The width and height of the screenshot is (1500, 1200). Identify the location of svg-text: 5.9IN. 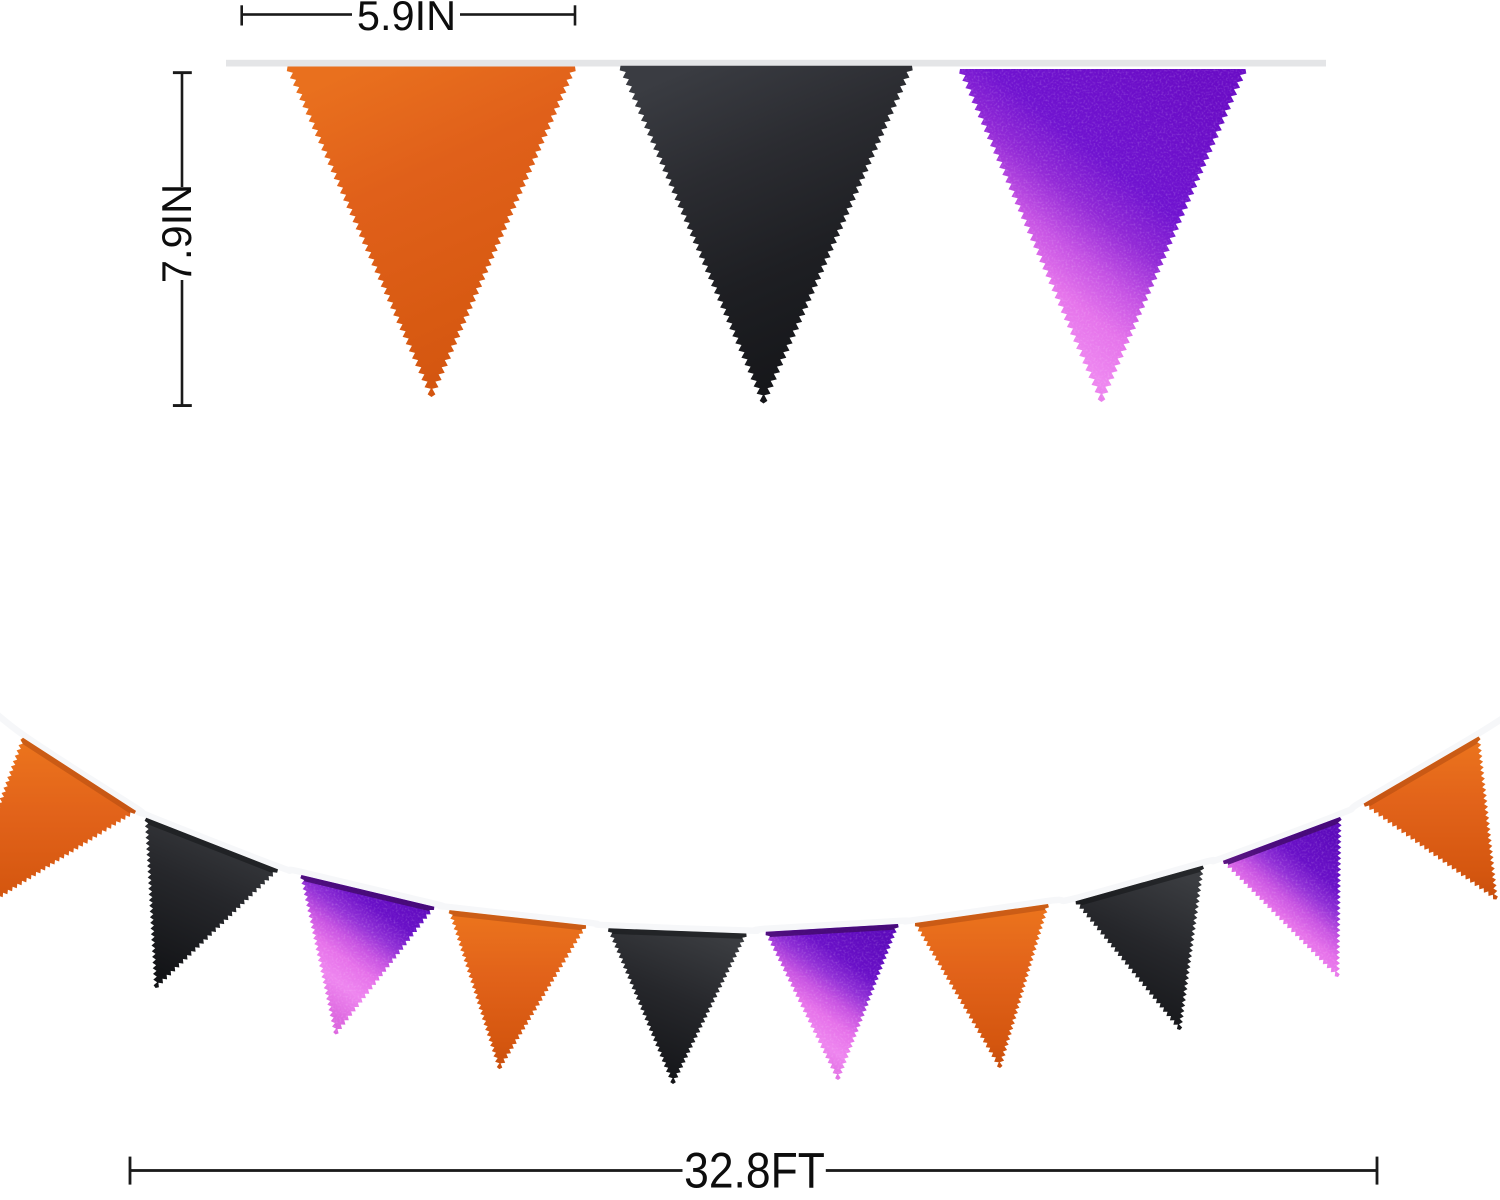
(406, 19).